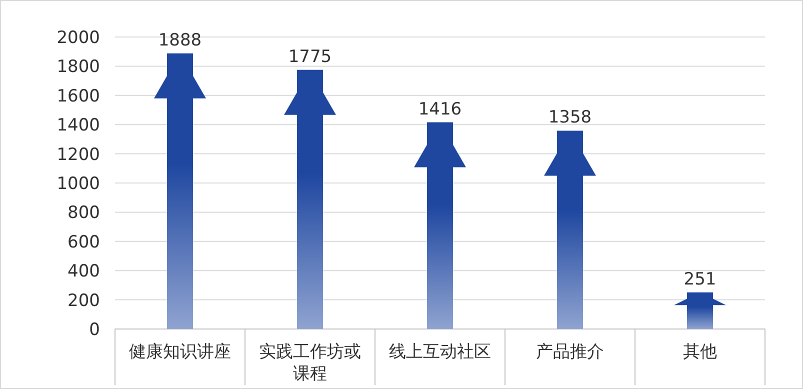 The height and width of the screenshot is (389, 803). I want to click on y-tick-label: 0, so click(94, 330).